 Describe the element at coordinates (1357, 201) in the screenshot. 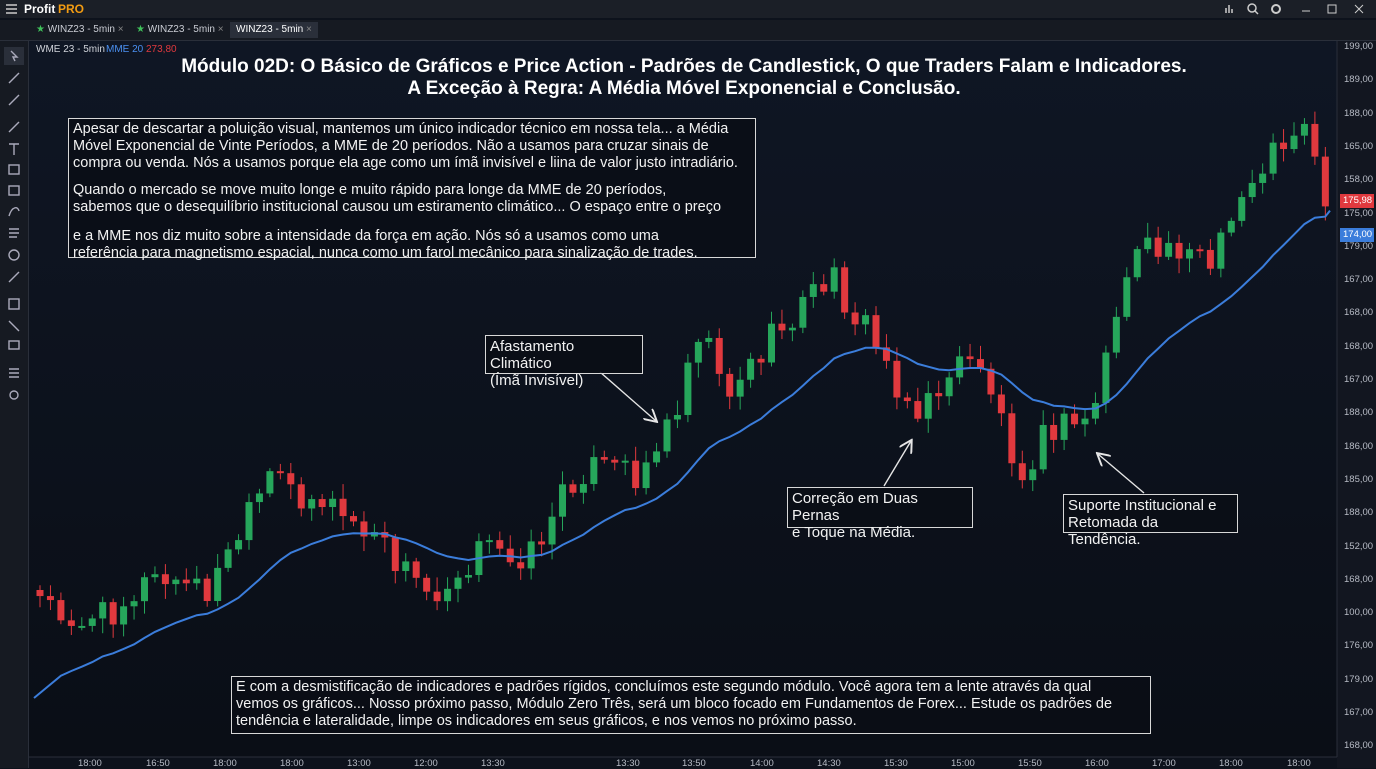

I see `last-price-tag` at that location.